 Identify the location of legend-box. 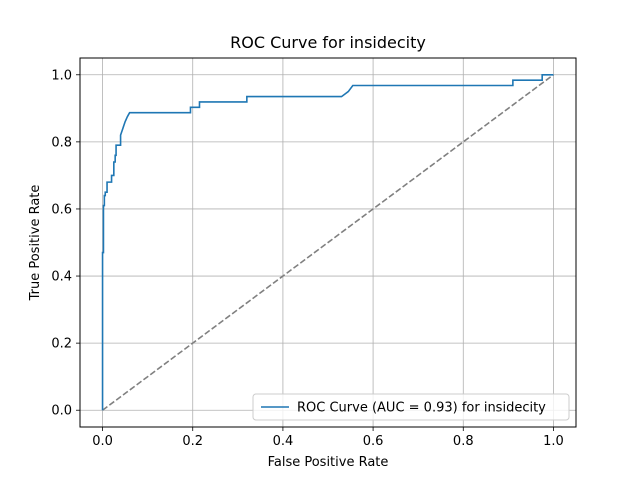
(411, 407).